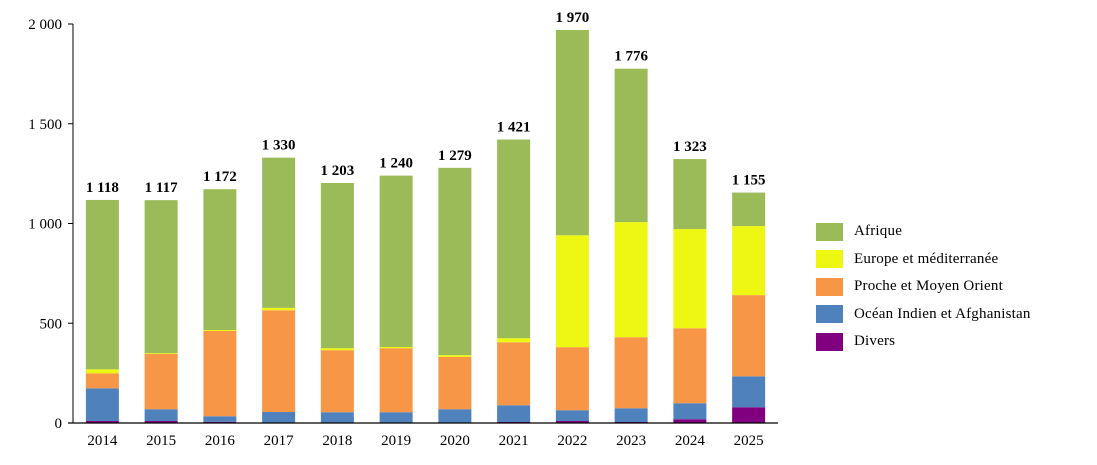 This screenshot has width=1097, height=465. I want to click on bar-segment-ocean-indien-et-afghanistan-2018, so click(337, 417).